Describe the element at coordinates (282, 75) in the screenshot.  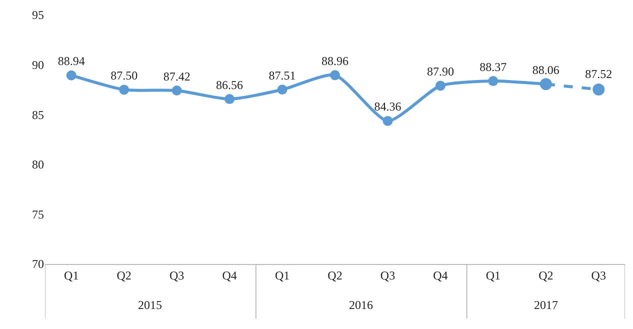
I see `data-label: 87.51` at that location.